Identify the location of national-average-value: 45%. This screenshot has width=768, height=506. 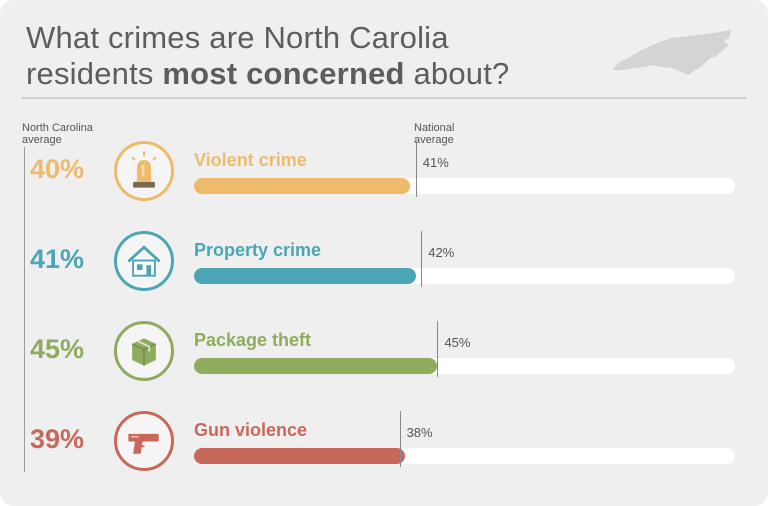
(457, 342).